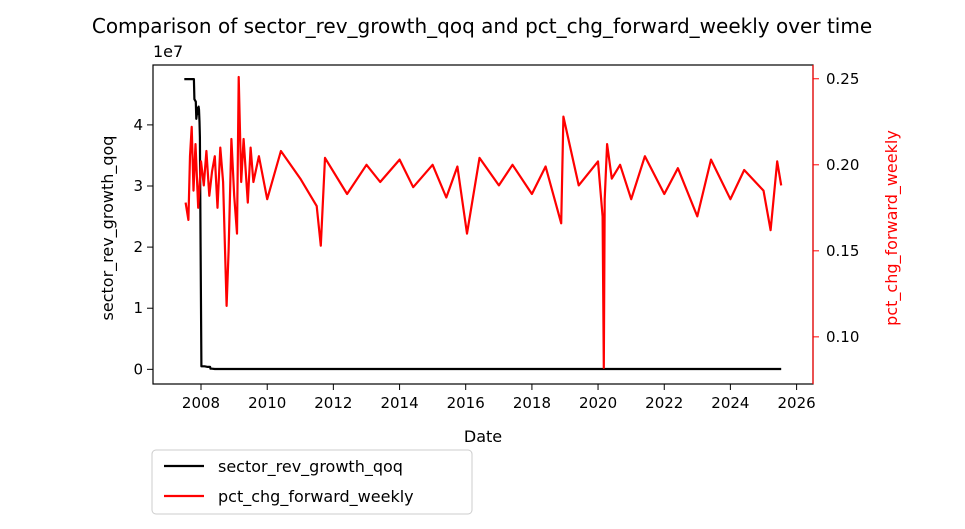 Image resolution: width=965 pixels, height=529 pixels. Describe the element at coordinates (892, 228) in the screenshot. I see `right-axis-label: pct_chg_forward_weekly` at that location.